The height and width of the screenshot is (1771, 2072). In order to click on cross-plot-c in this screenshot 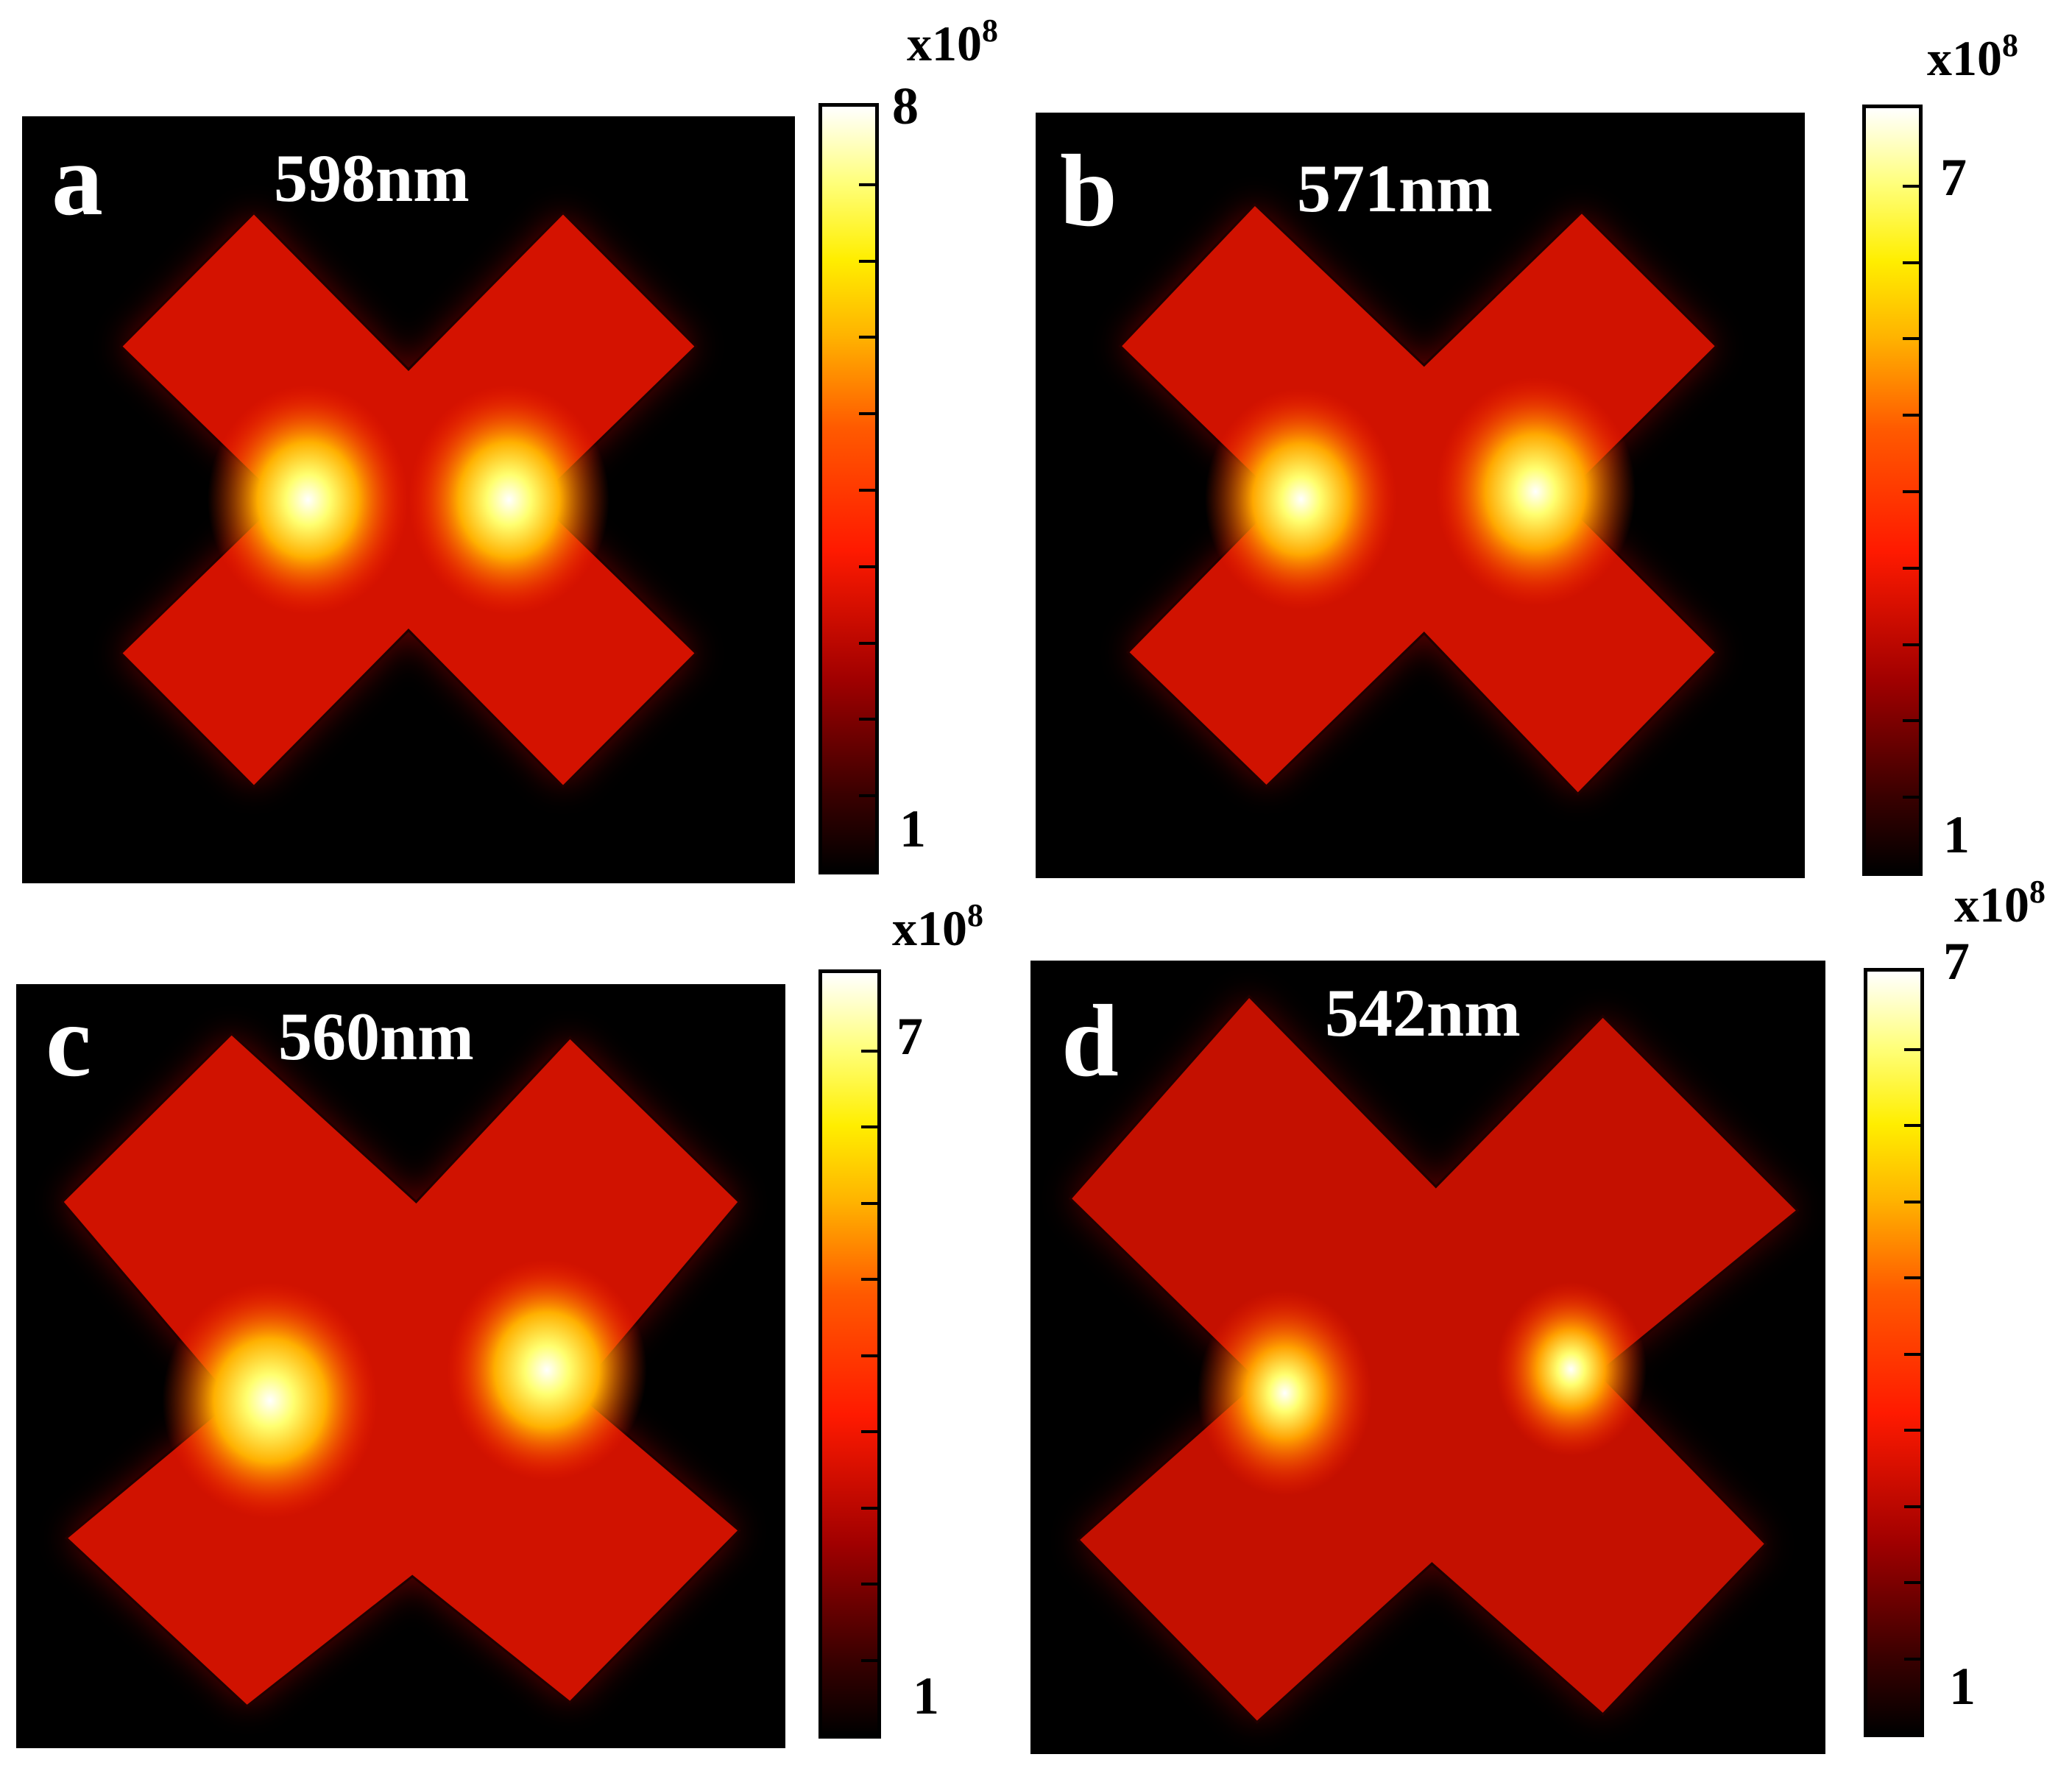, I will do `click(400, 1370)`.